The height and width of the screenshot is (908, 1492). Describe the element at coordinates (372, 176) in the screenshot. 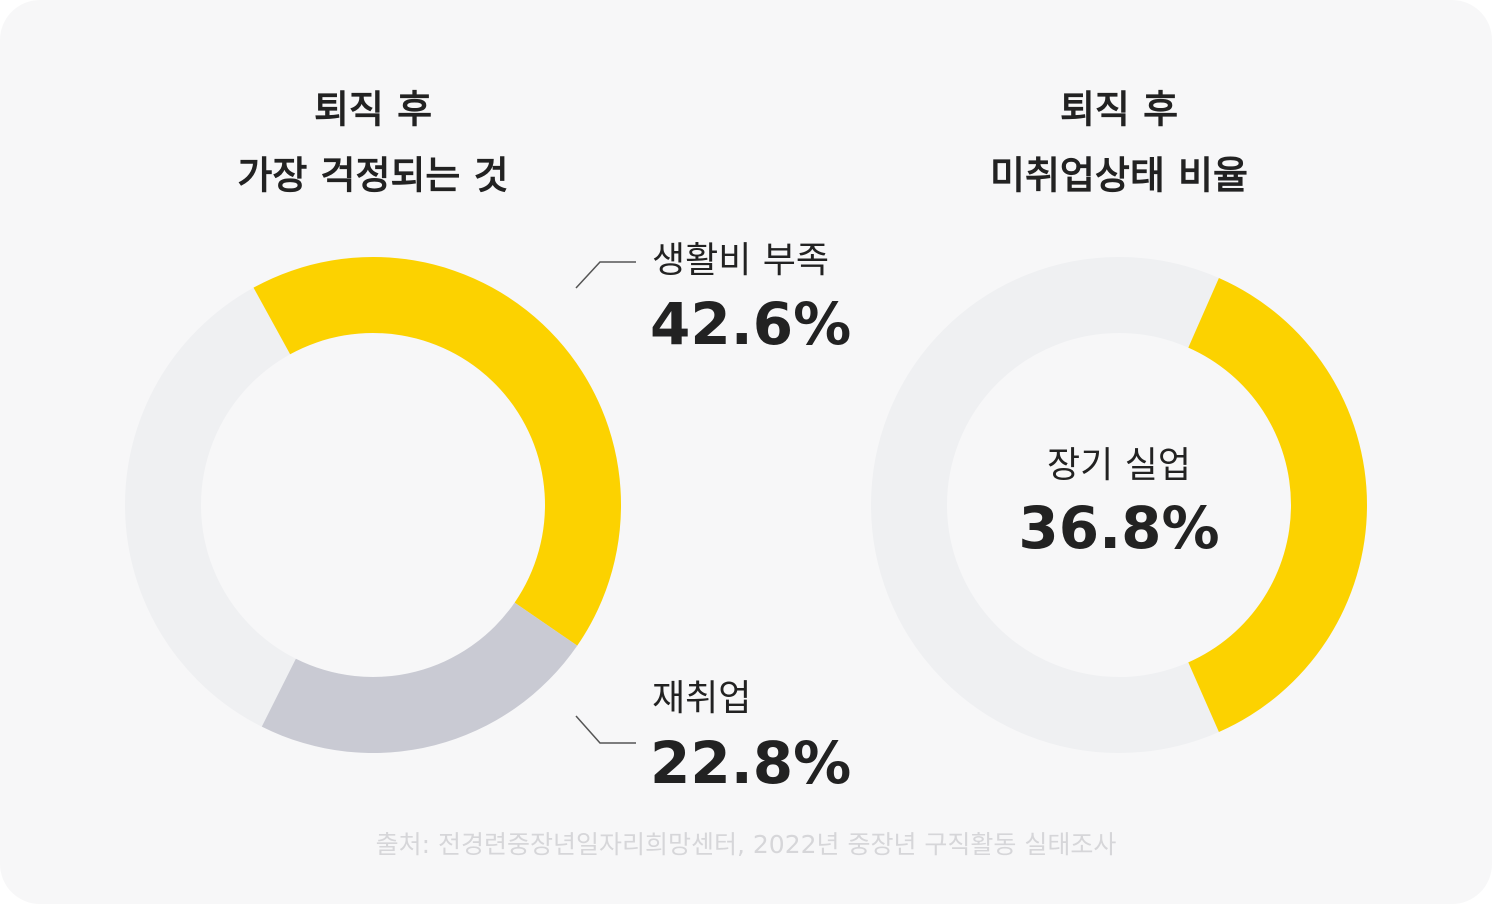

I see `chart-title: 가장 걱정되는 것` at that location.